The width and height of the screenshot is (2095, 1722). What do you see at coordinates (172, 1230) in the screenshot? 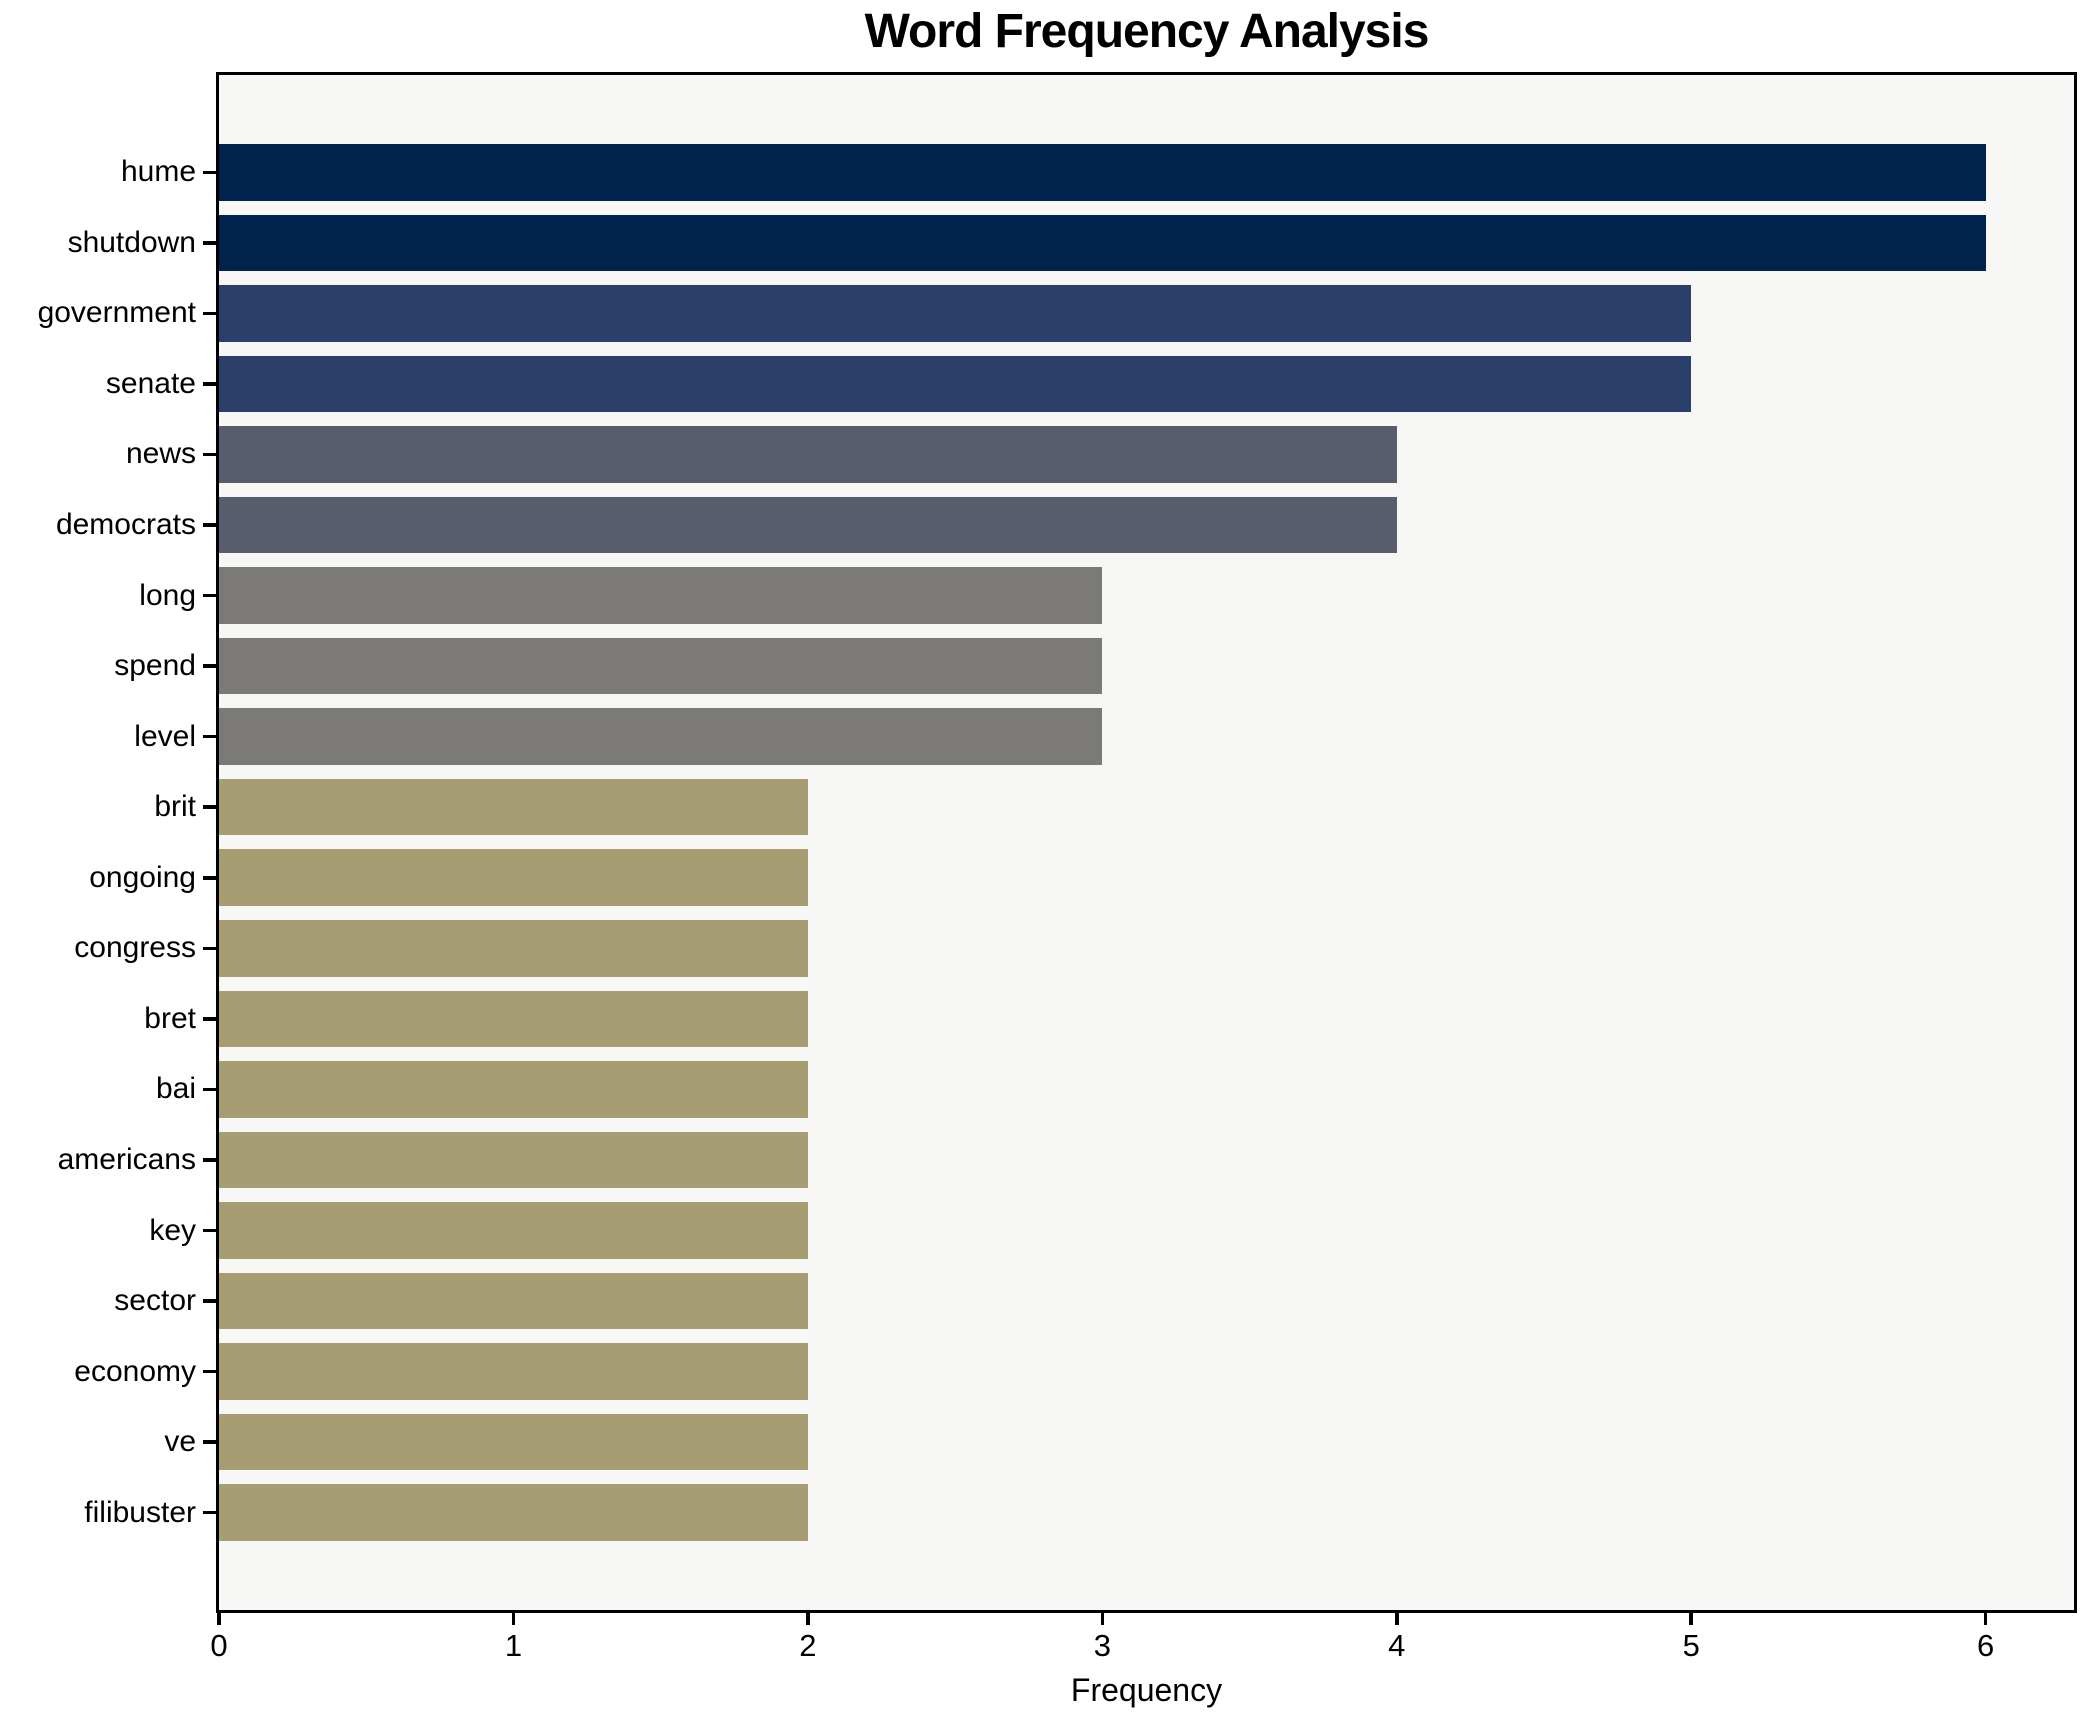
I see `y-tick-label: key` at bounding box center [172, 1230].